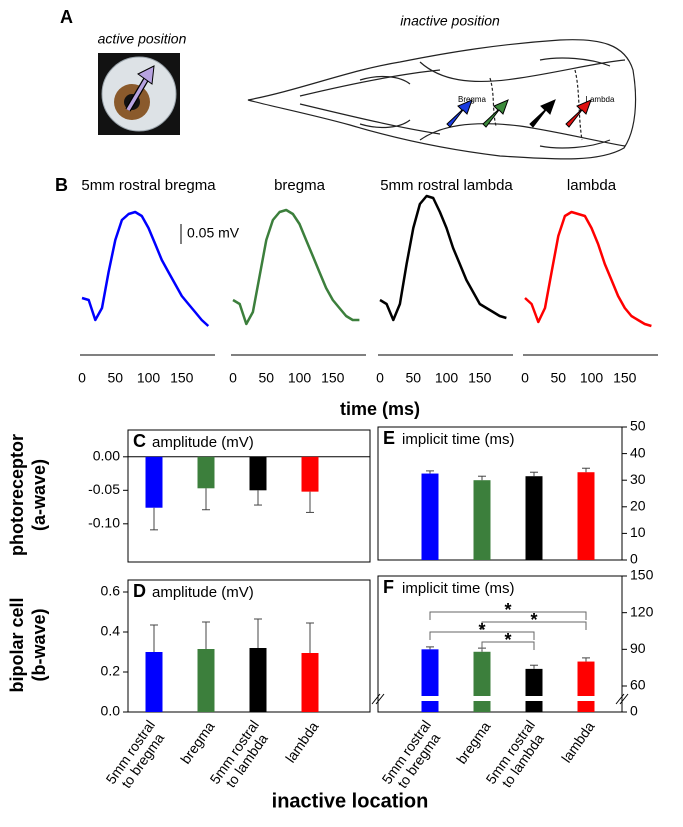 The width and height of the screenshot is (683, 827). What do you see at coordinates (388, 587) in the screenshot?
I see `panel-letter: F` at bounding box center [388, 587].